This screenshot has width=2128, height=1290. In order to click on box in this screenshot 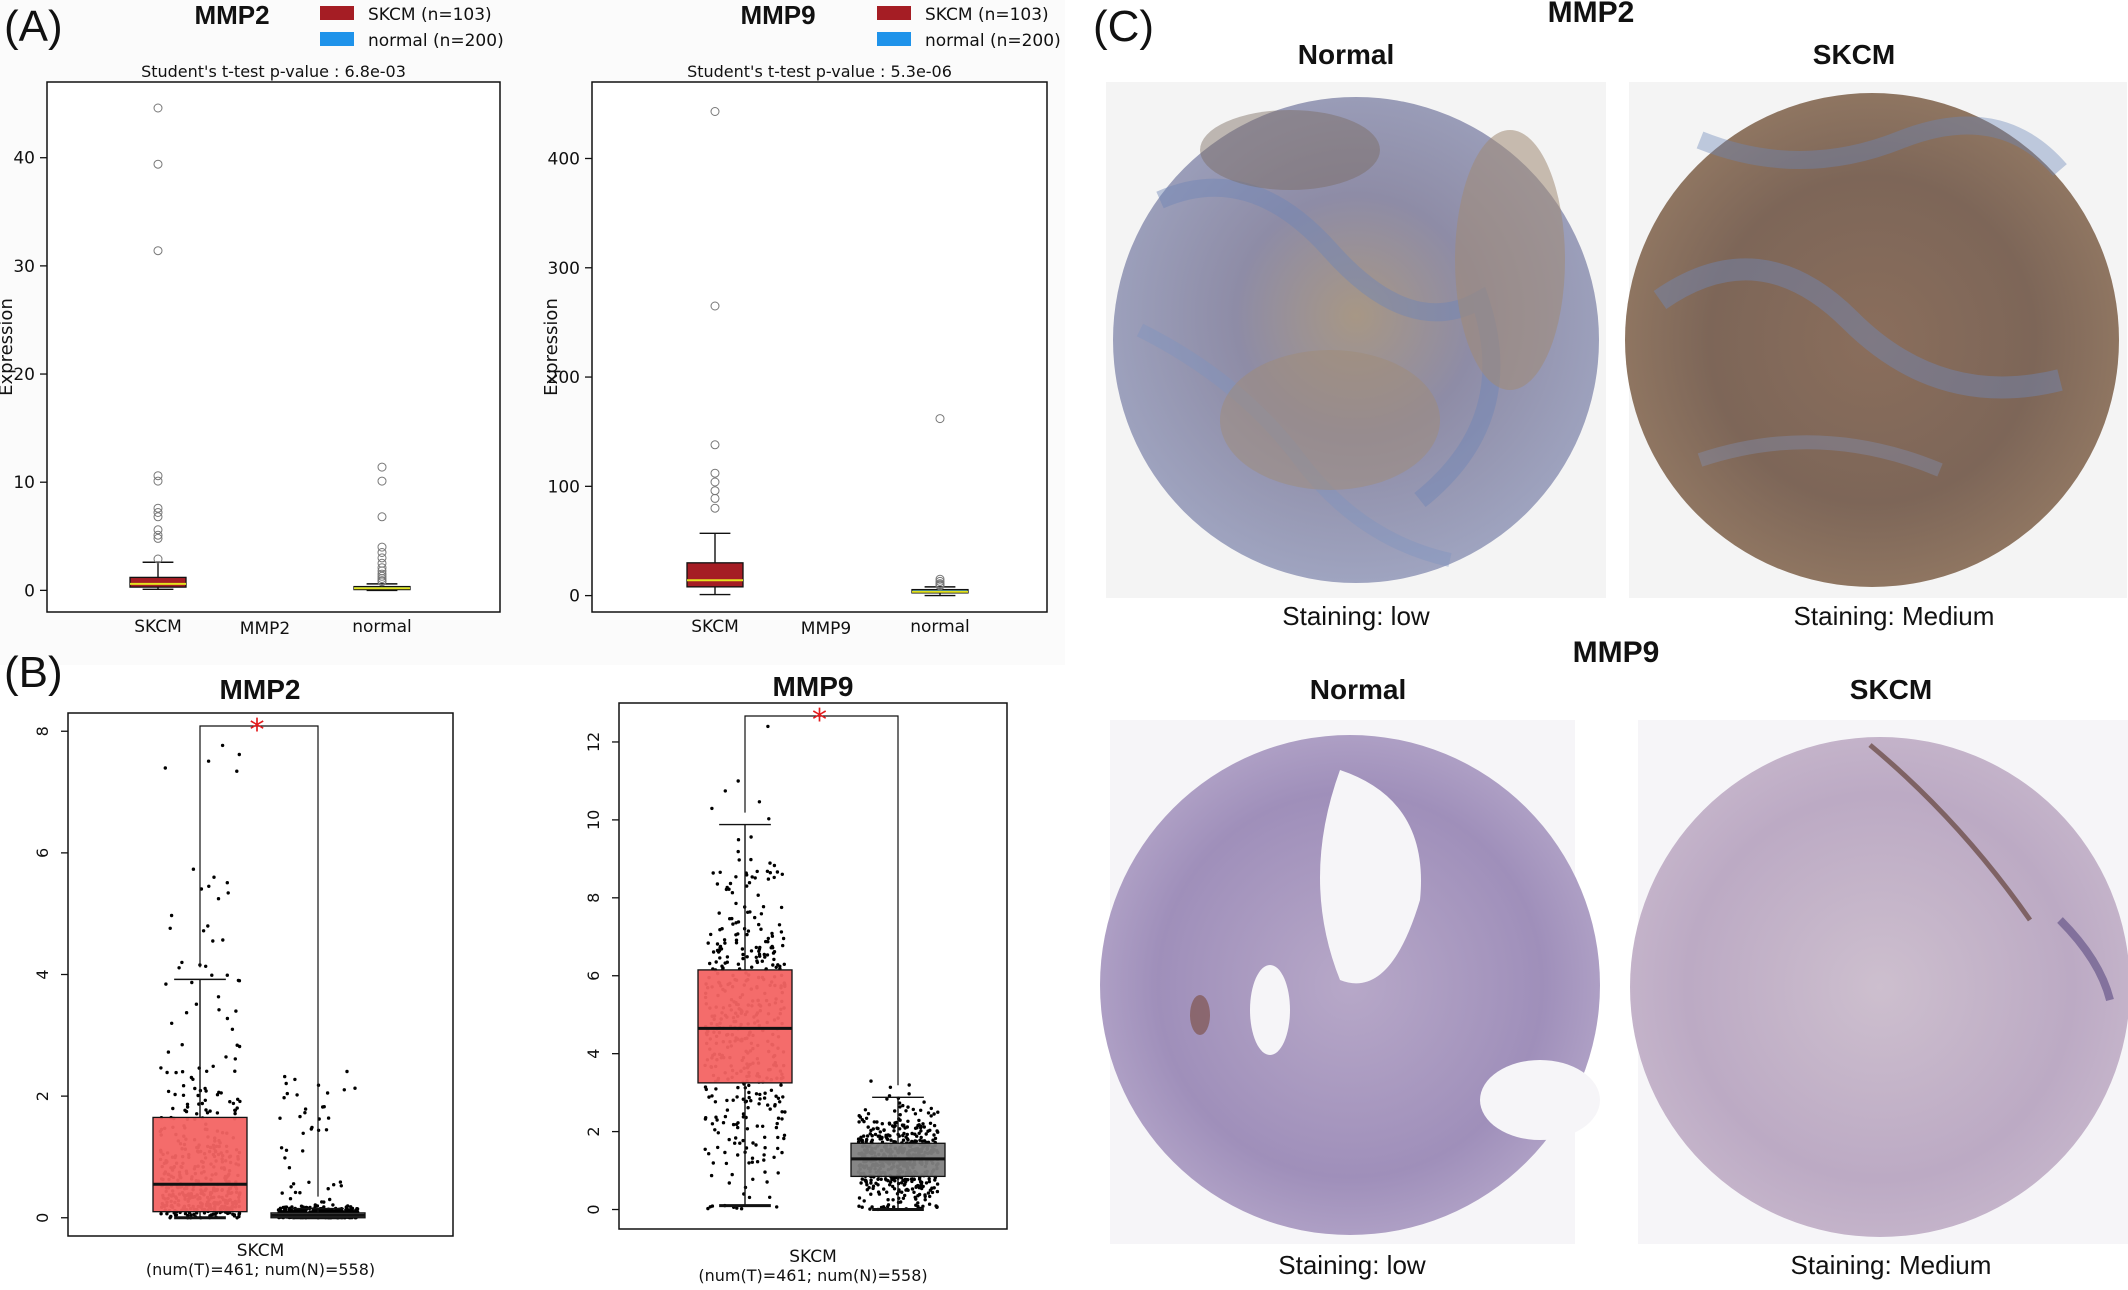, I will do `click(158, 582)`.